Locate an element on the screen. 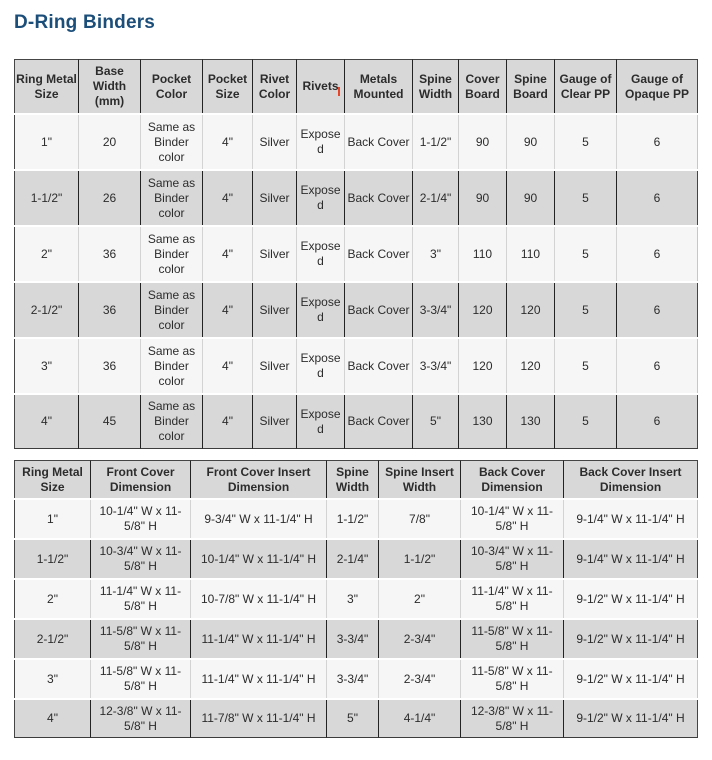 This screenshot has height=760, width=712. spec-header-spine-board: Spine Board is located at coordinates (530, 86).